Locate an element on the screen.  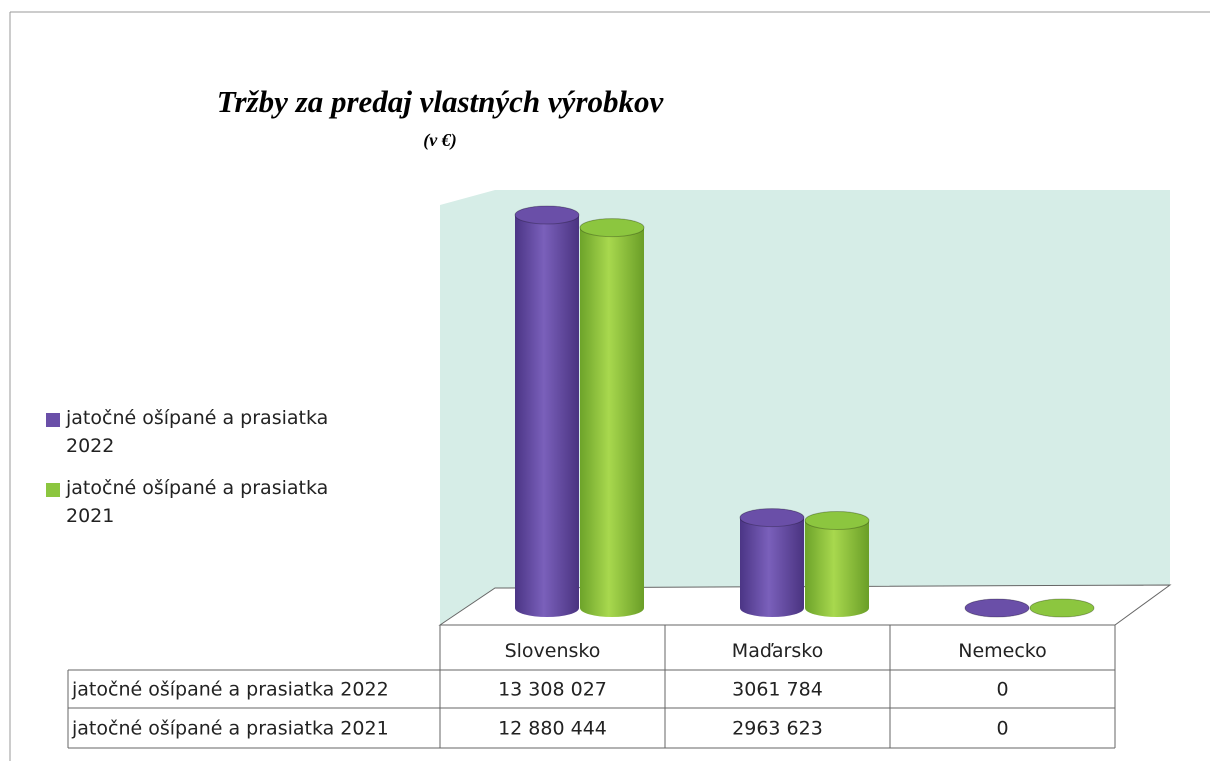
table-value: 3061 784 is located at coordinates (777, 690).